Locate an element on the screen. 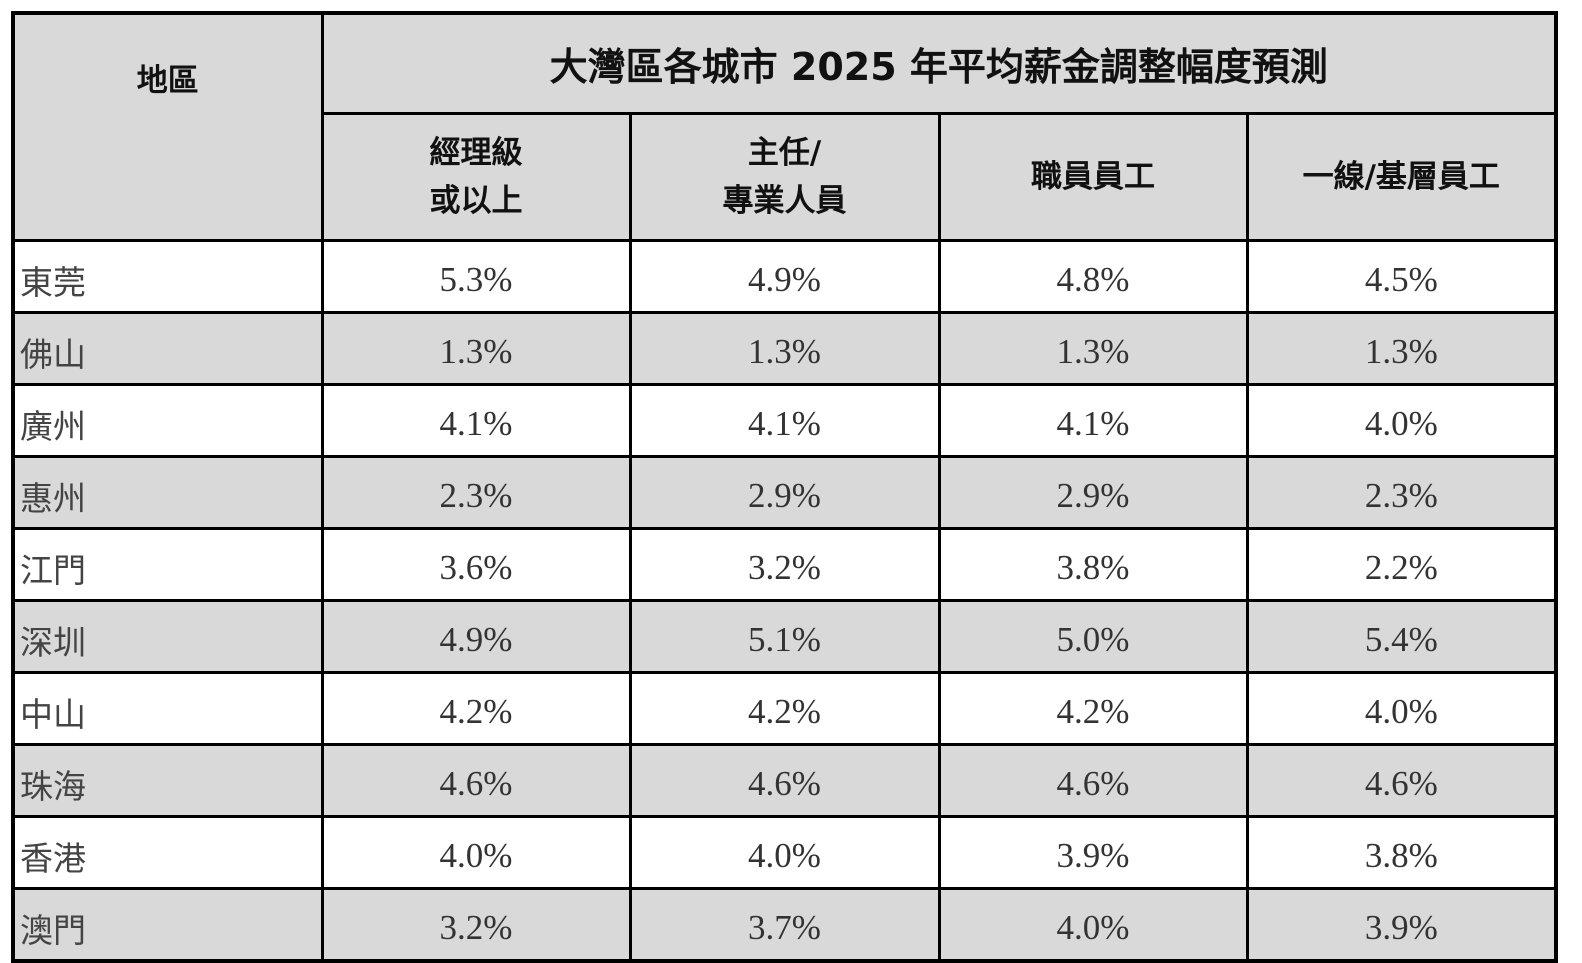  column-header: 一線/基層員工 is located at coordinates (1401, 177).